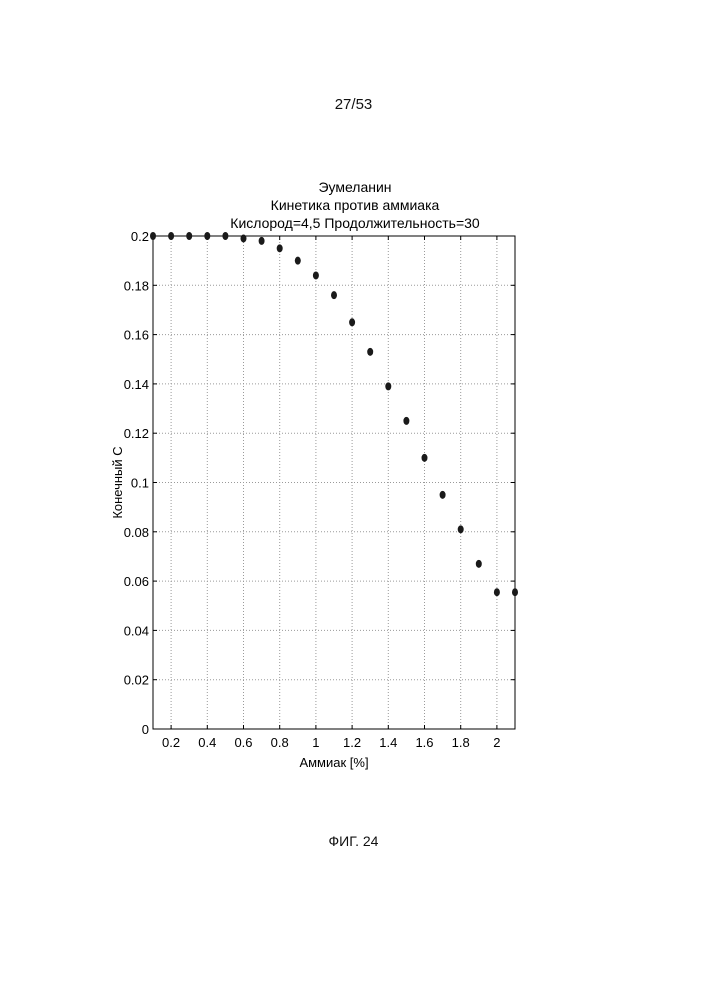  Describe the element at coordinates (145, 729) in the screenshot. I see `y-tick-label: 0` at that location.